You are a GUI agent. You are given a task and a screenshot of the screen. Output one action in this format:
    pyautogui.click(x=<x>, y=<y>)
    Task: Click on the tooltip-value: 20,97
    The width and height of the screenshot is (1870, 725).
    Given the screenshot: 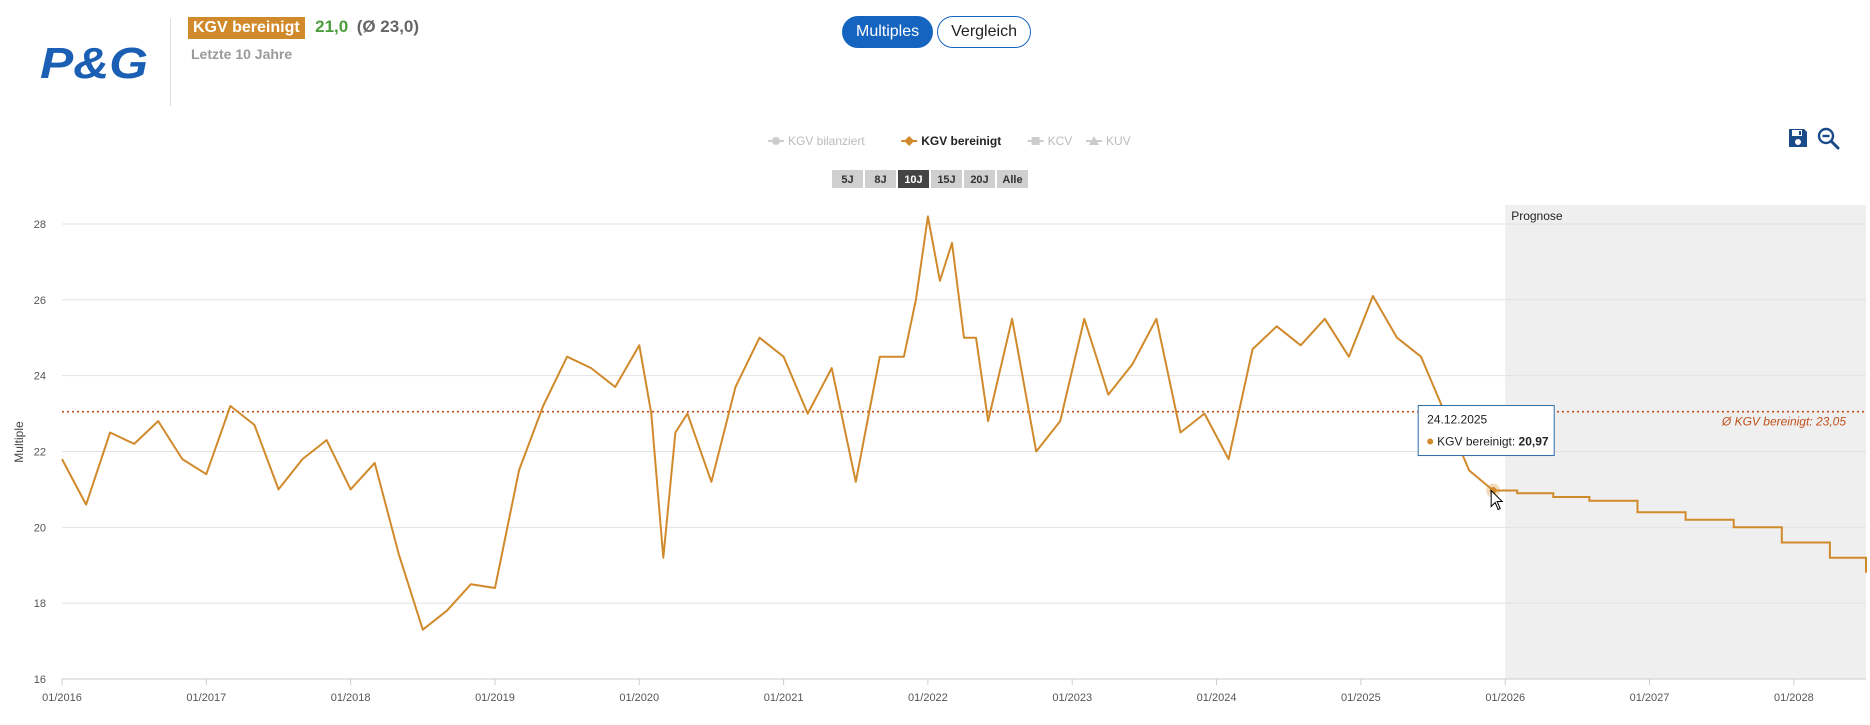 What is the action you would take?
    pyautogui.click(x=1534, y=442)
    